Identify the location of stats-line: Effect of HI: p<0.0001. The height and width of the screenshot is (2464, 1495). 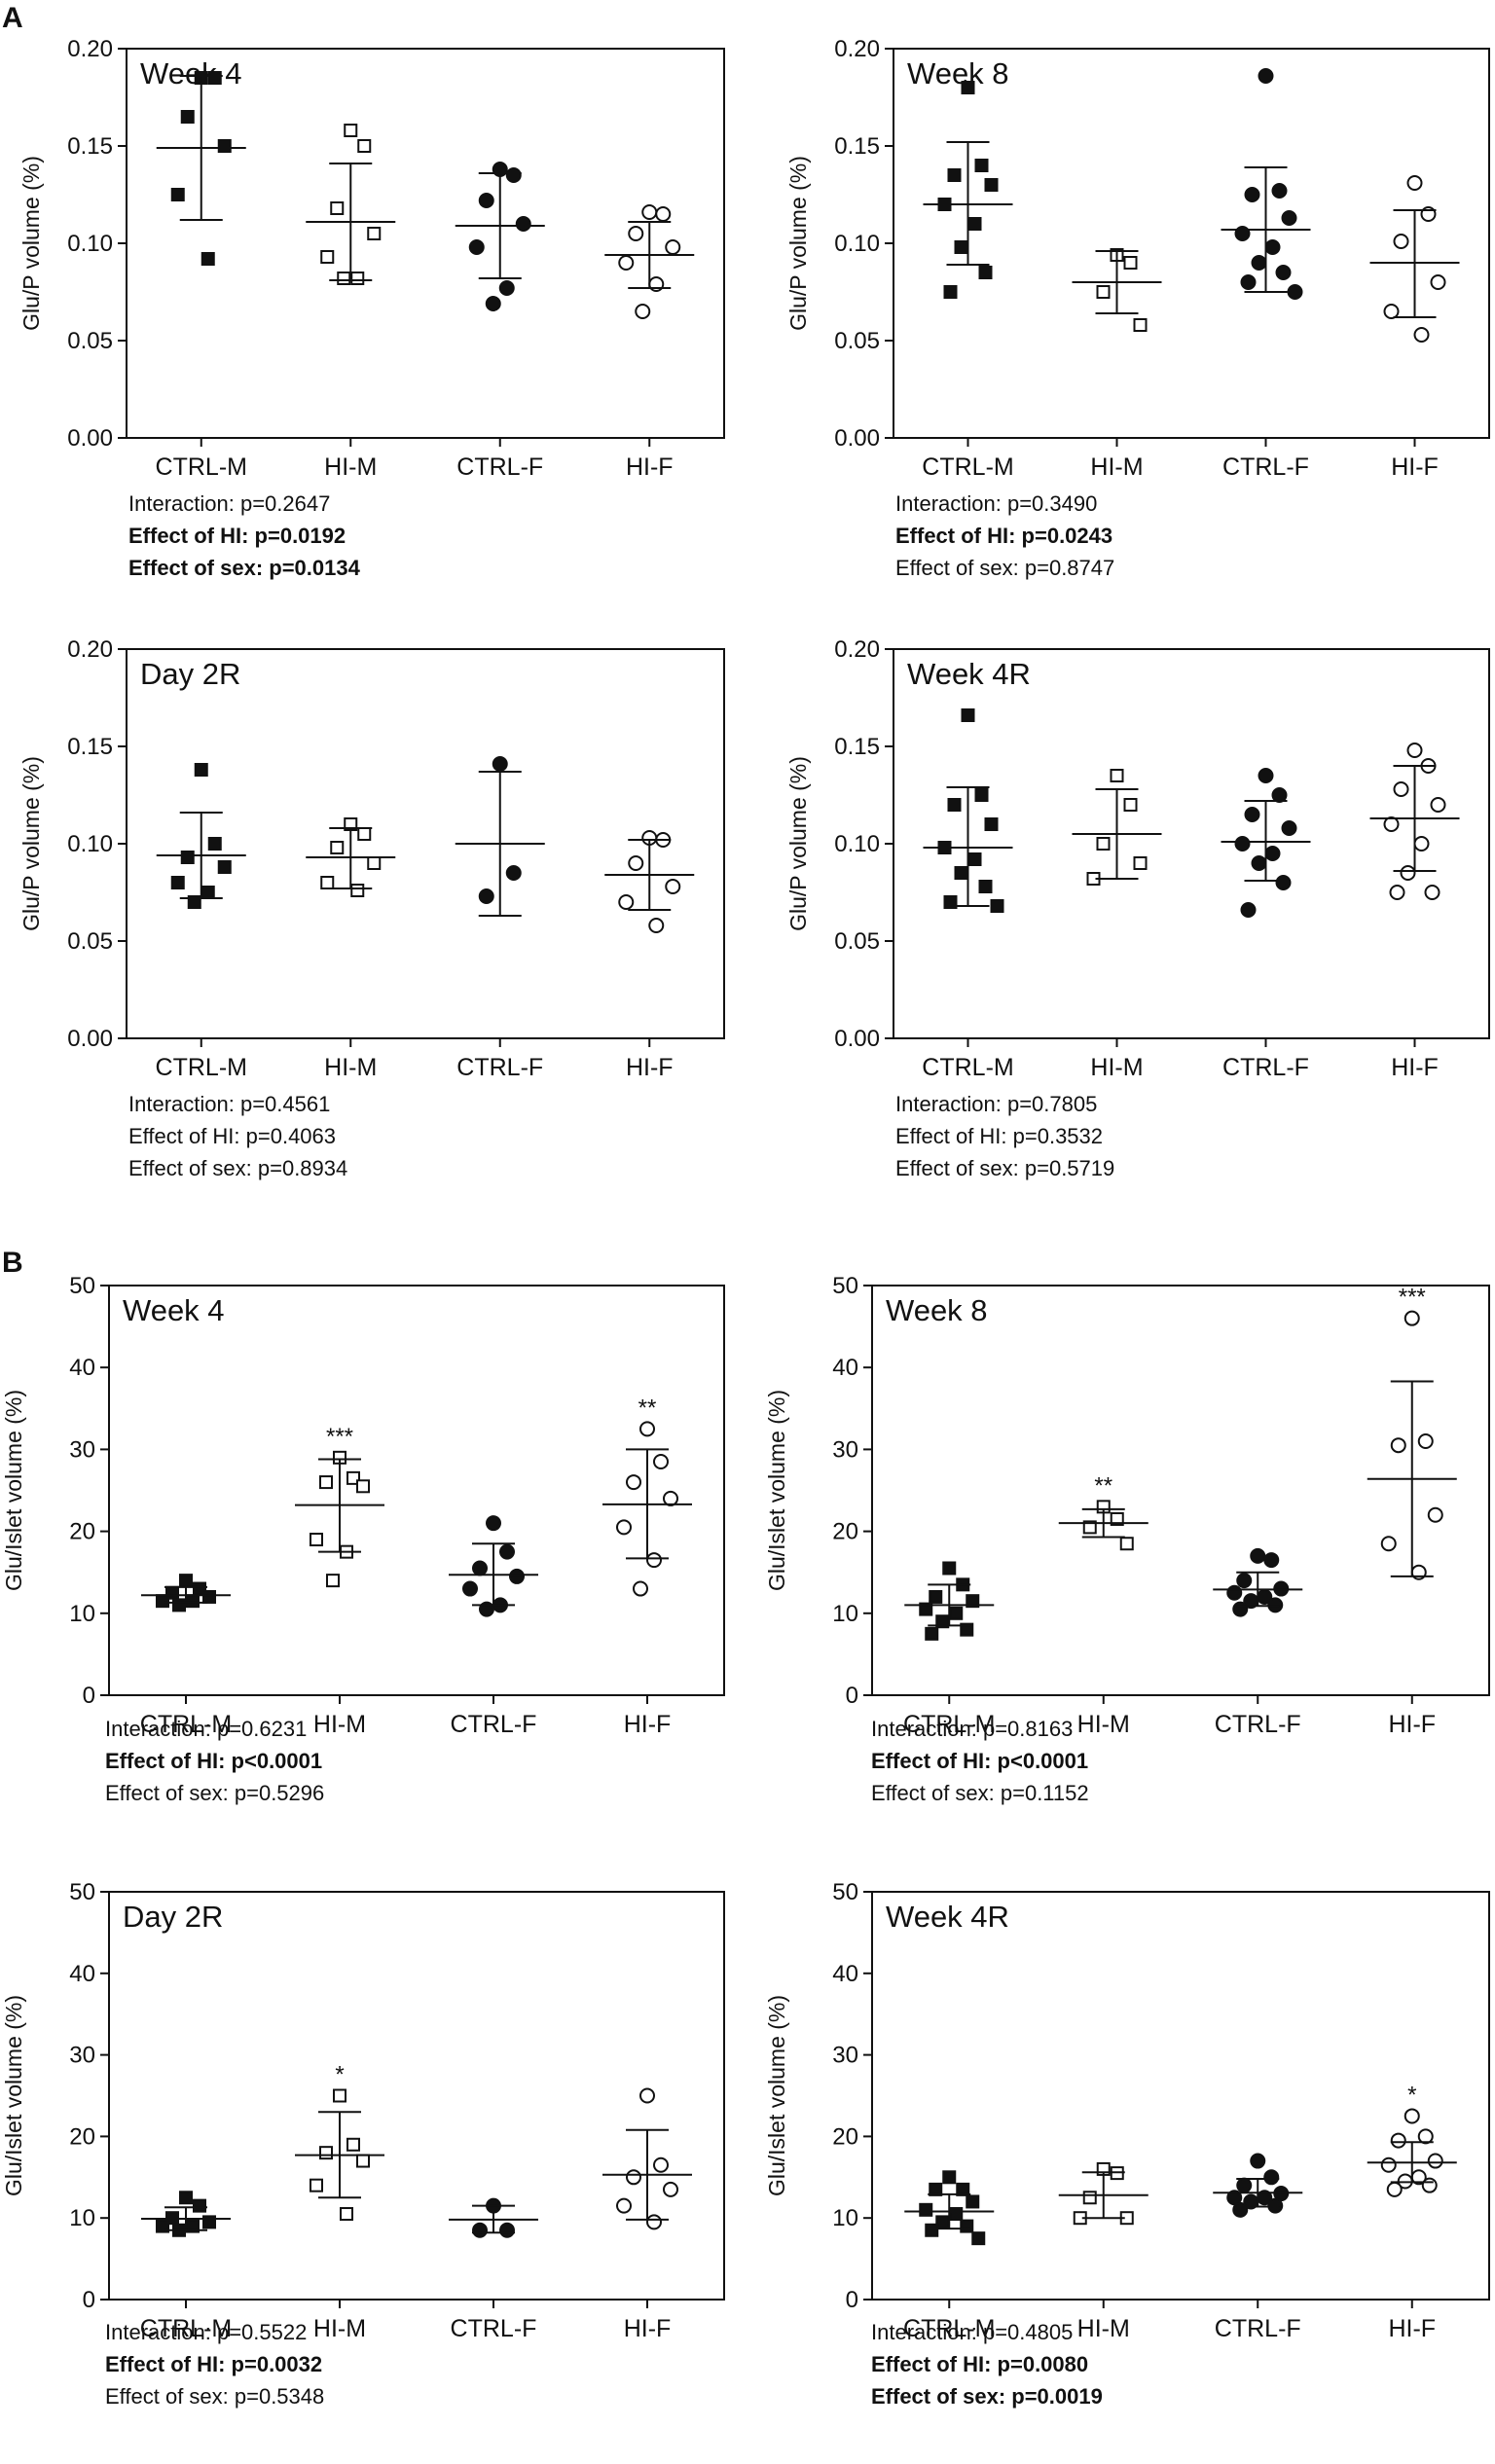
(213, 1761).